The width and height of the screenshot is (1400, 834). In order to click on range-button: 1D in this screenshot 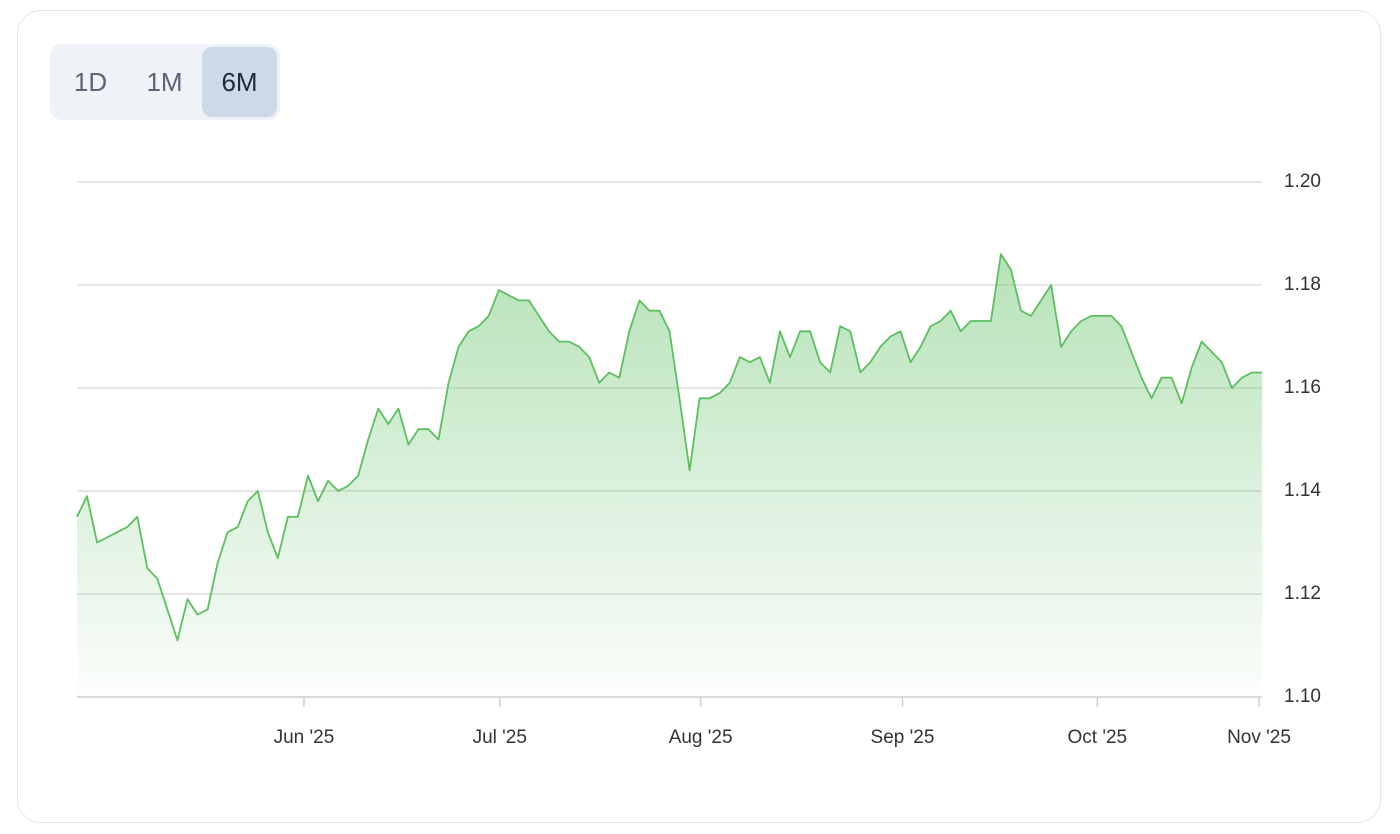, I will do `click(90, 82)`.